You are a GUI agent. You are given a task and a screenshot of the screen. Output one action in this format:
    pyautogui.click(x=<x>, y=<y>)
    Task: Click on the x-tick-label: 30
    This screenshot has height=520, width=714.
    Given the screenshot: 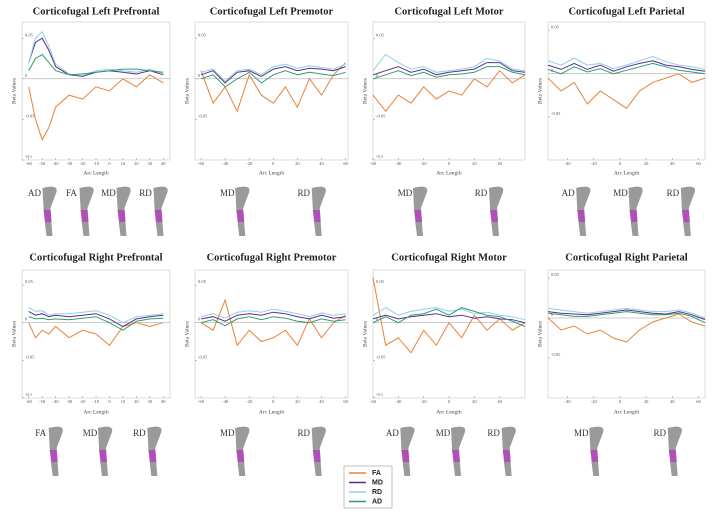 What is the action you would take?
    pyautogui.click(x=150, y=163)
    